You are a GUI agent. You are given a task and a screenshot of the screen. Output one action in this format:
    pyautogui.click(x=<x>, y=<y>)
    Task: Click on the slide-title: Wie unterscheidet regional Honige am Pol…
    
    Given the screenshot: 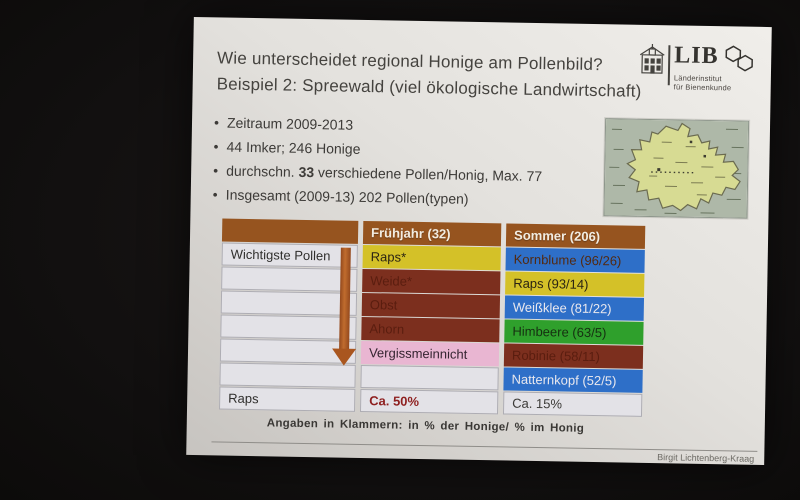 What is the action you would take?
    pyautogui.click(x=429, y=74)
    